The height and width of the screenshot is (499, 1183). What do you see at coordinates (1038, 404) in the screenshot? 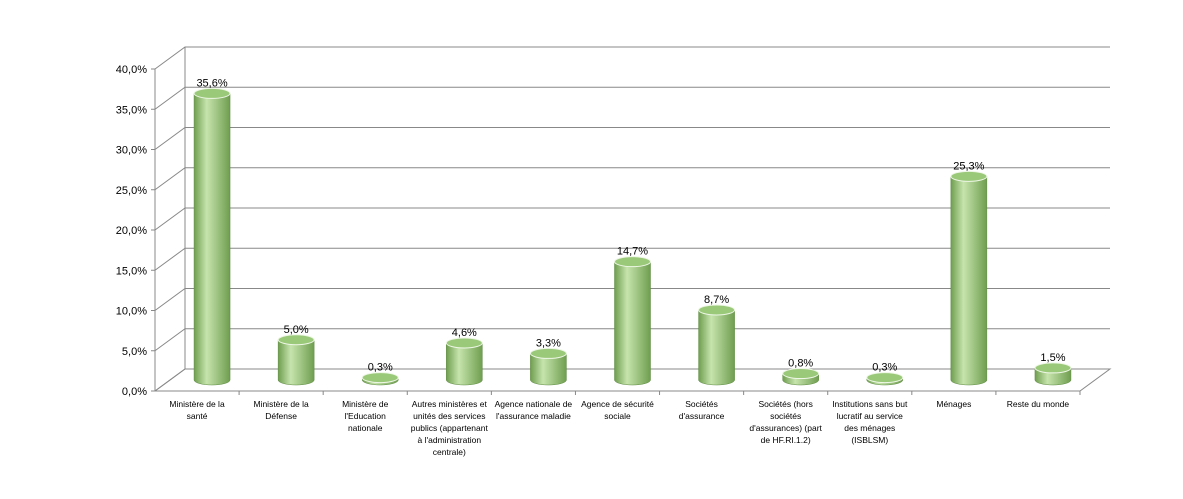
I see `x-tick-label: Reste du monde` at bounding box center [1038, 404].